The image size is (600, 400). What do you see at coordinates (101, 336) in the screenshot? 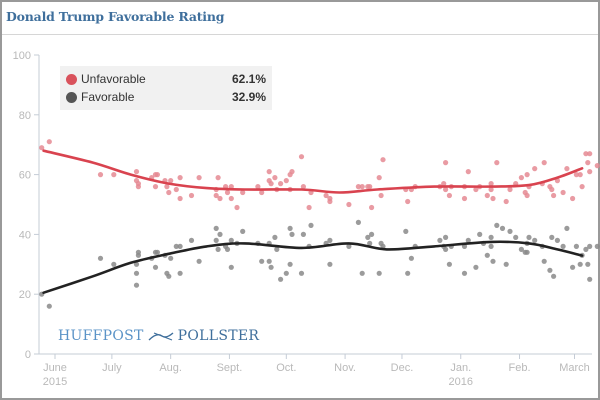
I see `brand-left: HUFFPOST` at bounding box center [101, 336].